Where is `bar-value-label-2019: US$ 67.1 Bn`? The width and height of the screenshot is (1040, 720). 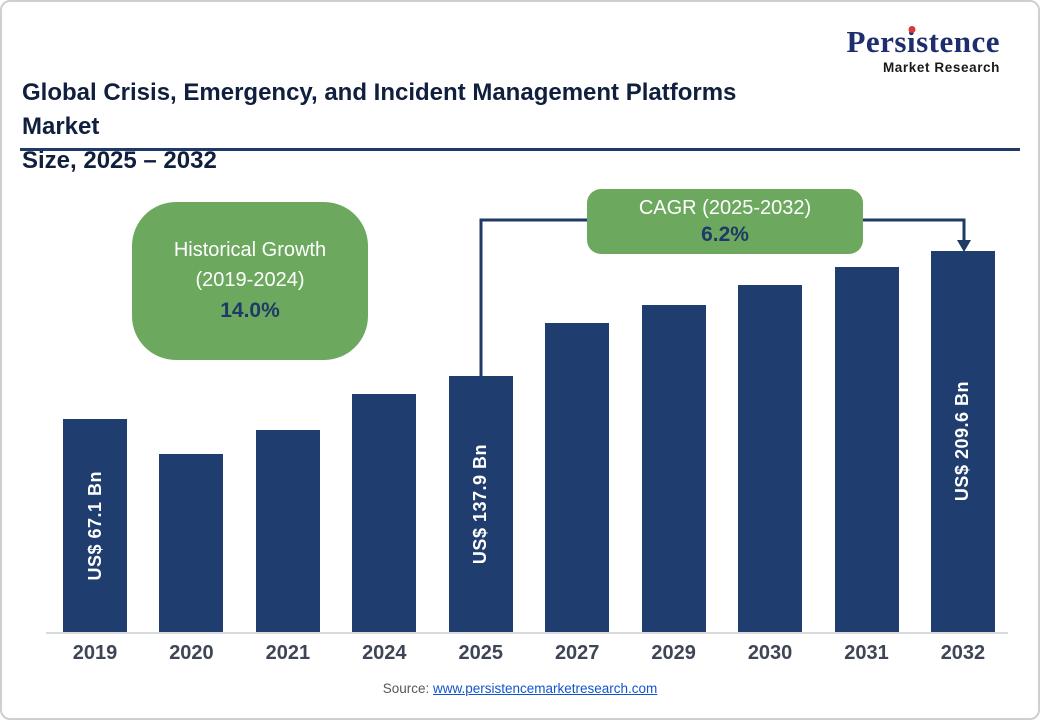
bar-value-label-2019: US$ 67.1 Bn is located at coordinates (94, 525).